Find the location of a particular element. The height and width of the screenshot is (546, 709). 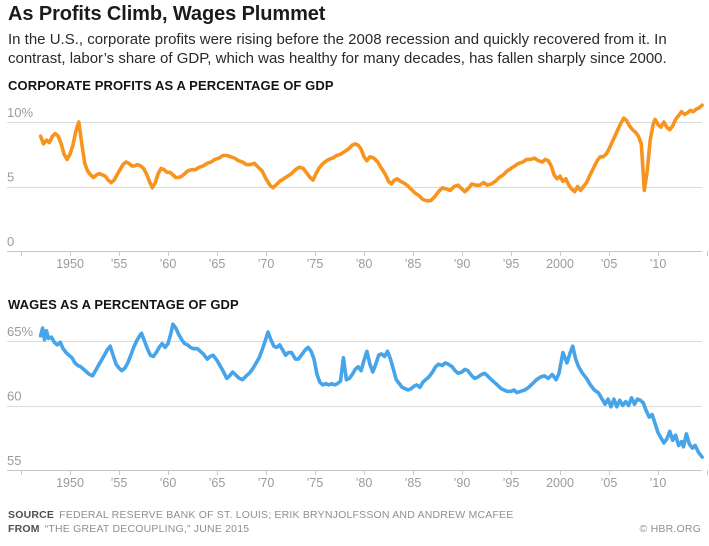

profits-chart-title: CORPORATE PROFITS AS A PERCENTAGE OF GDP is located at coordinates (171, 85).